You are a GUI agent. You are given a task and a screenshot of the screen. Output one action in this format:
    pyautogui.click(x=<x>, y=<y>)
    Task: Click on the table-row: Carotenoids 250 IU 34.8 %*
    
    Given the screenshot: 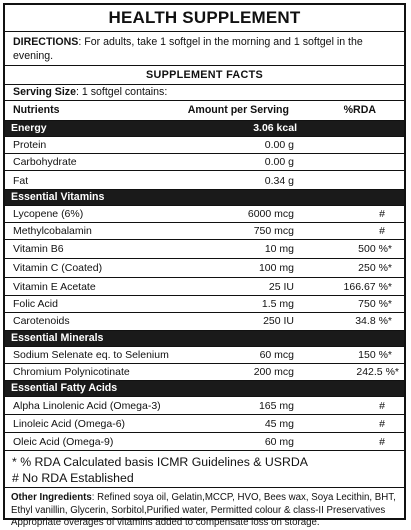 What is the action you would take?
    pyautogui.click(x=204, y=322)
    